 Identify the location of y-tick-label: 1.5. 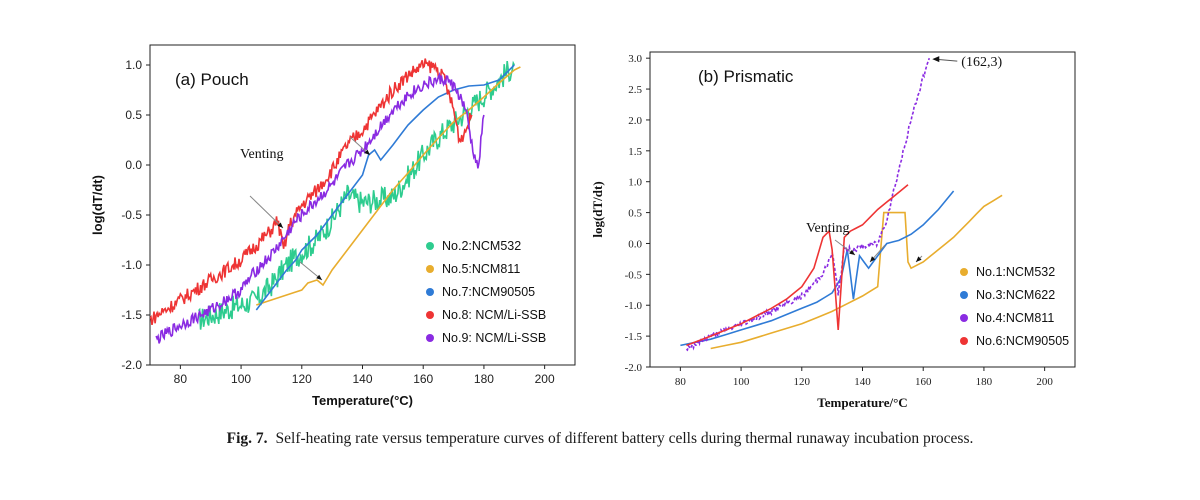
(635, 152).